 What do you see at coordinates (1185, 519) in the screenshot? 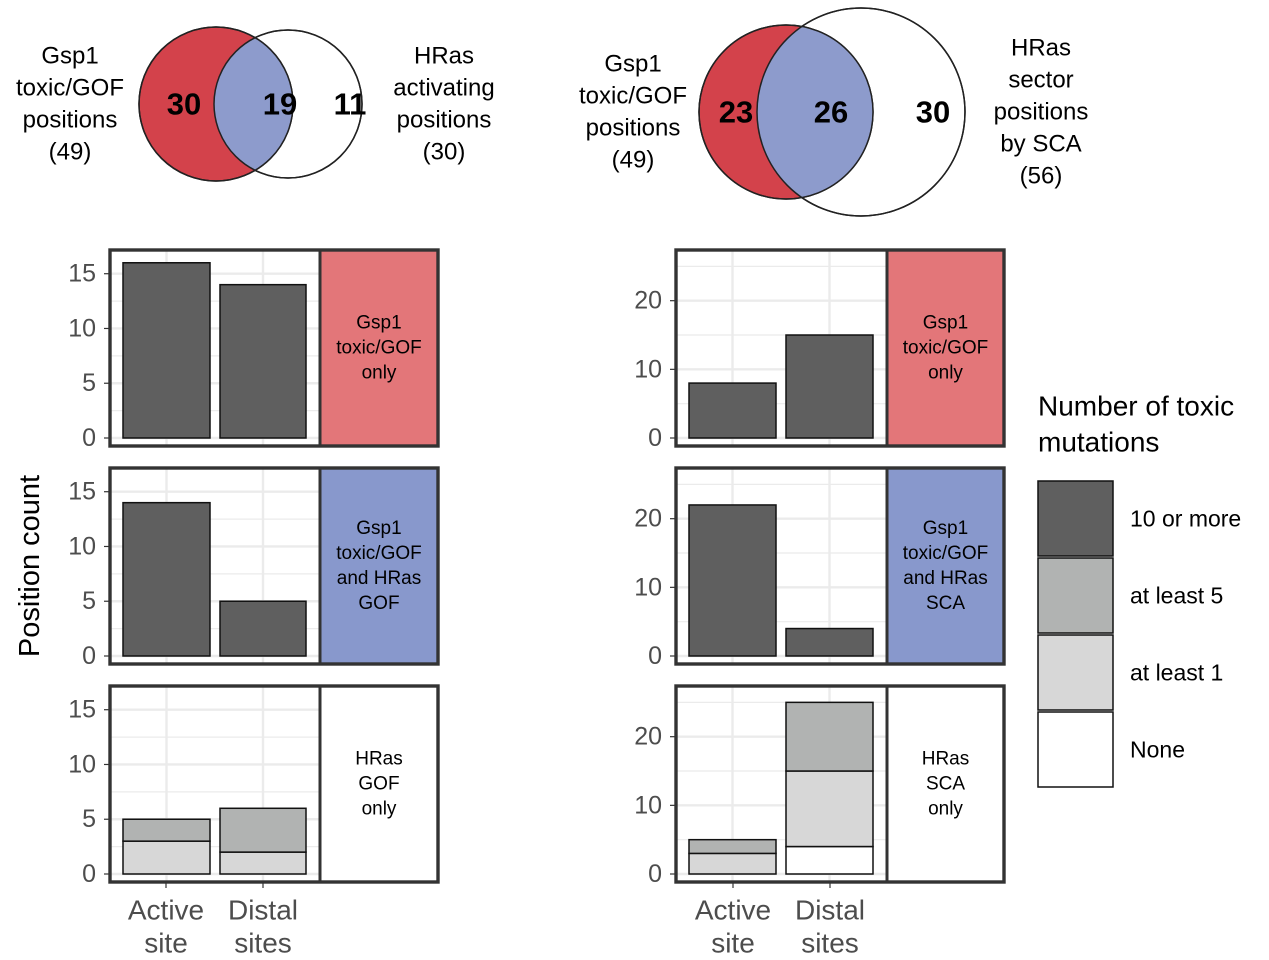
I see `legend-item-label: 10 or more` at bounding box center [1185, 519].